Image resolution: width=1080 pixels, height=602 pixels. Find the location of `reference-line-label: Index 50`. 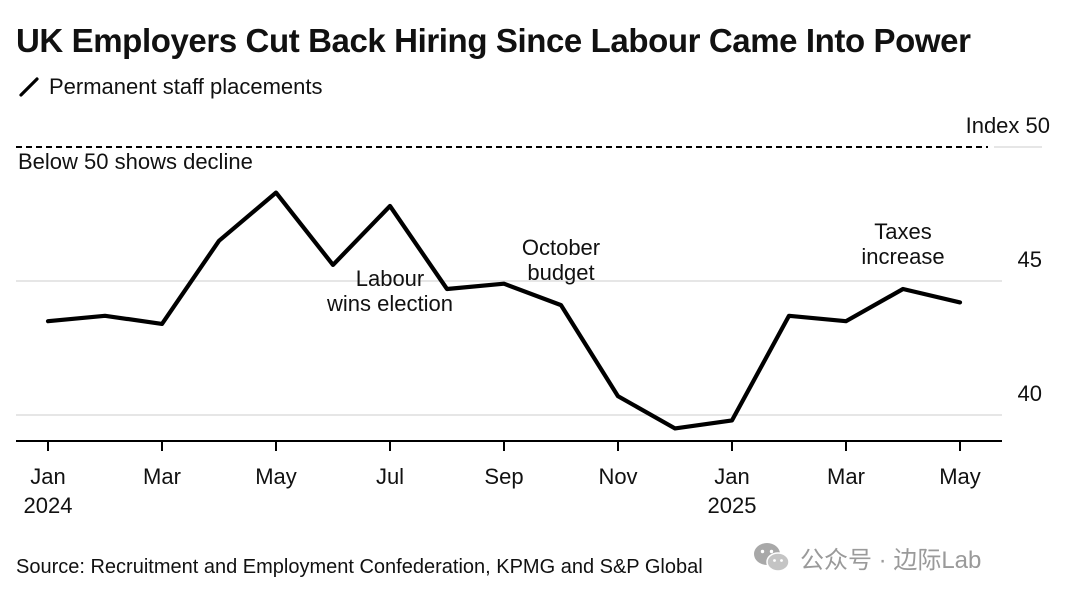

reference-line-label: Index 50 is located at coordinates (1008, 125).